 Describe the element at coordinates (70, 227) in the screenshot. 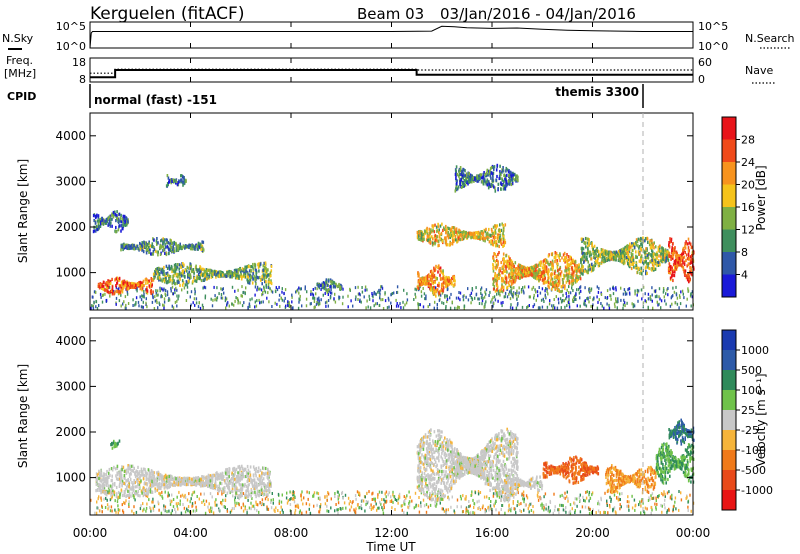

I see `y-tick-label: 2000` at that location.